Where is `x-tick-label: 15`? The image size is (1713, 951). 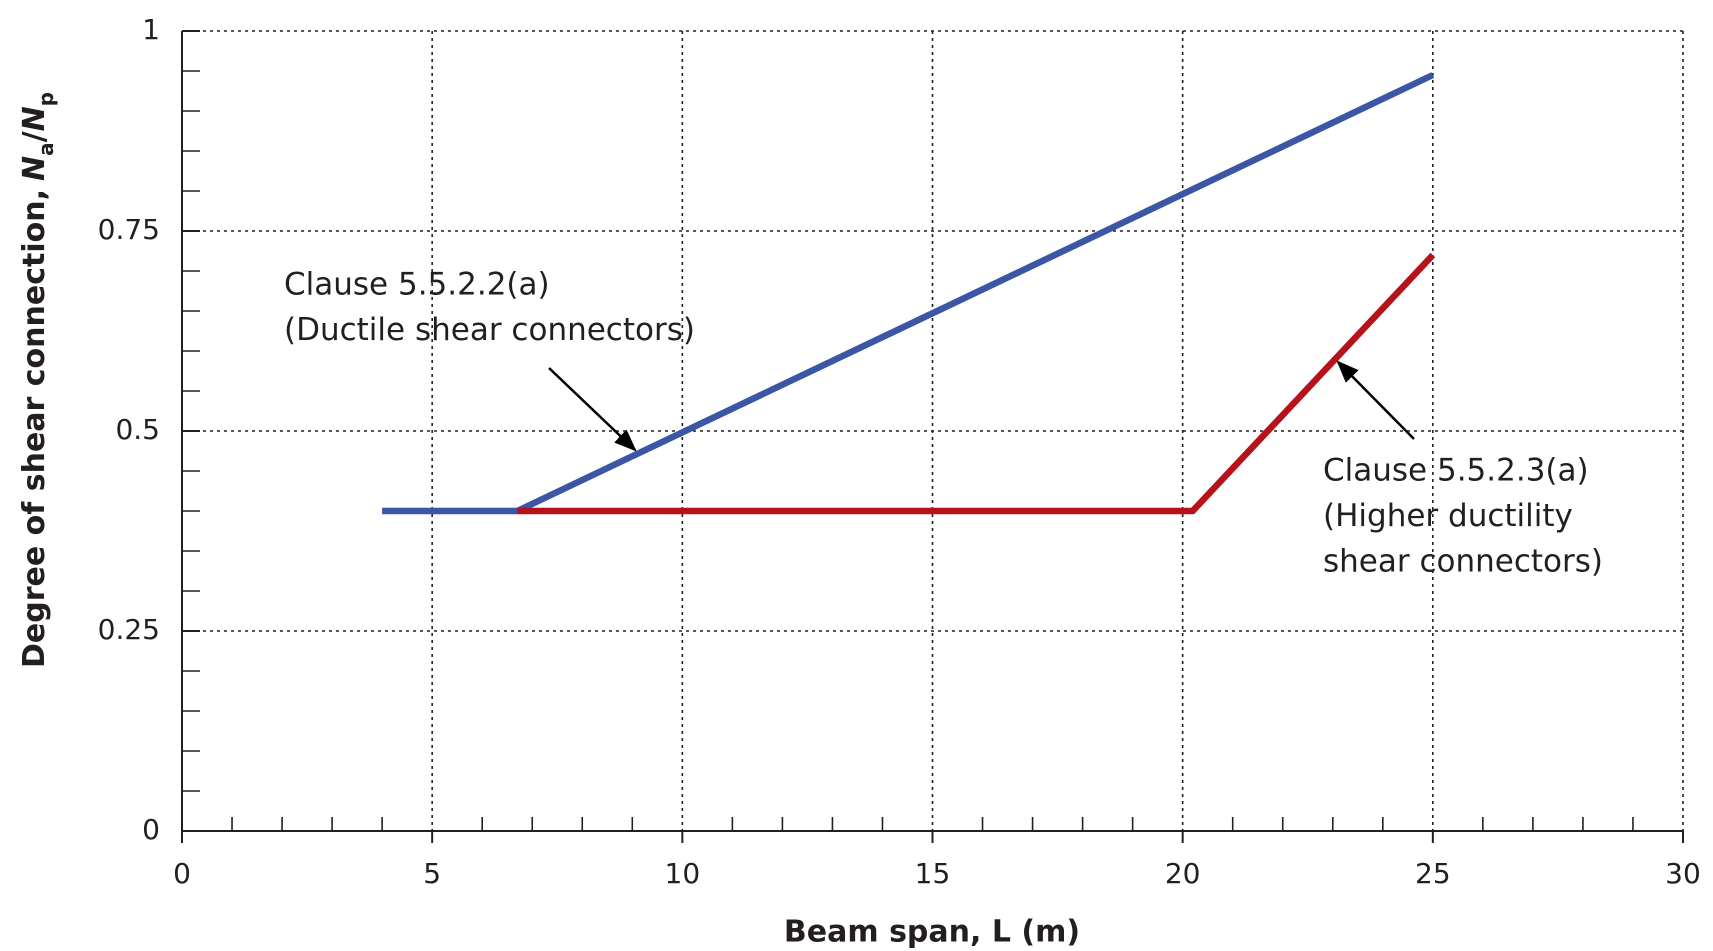 x-tick-label: 15 is located at coordinates (933, 873).